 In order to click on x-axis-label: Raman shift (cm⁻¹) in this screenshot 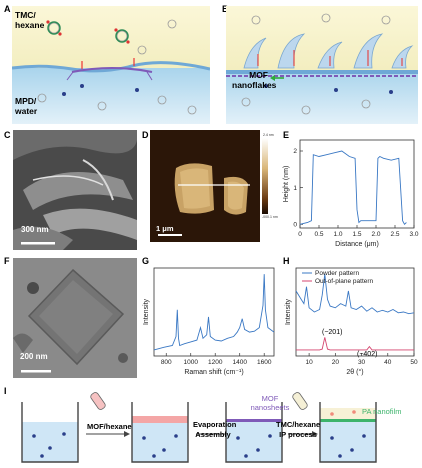, I will do `click(213, 372)`.